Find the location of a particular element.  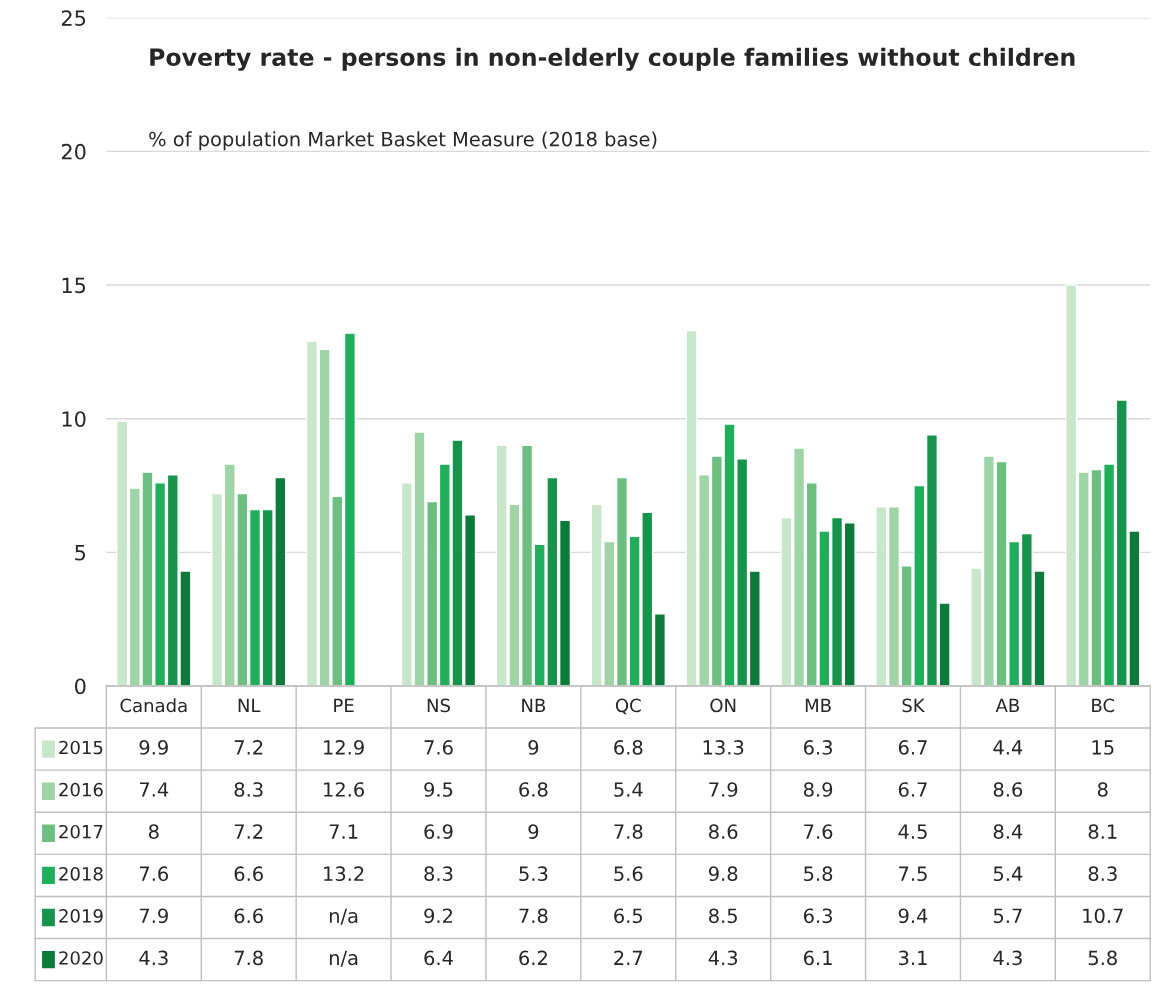

legend-label: 2017 is located at coordinates (81, 831).